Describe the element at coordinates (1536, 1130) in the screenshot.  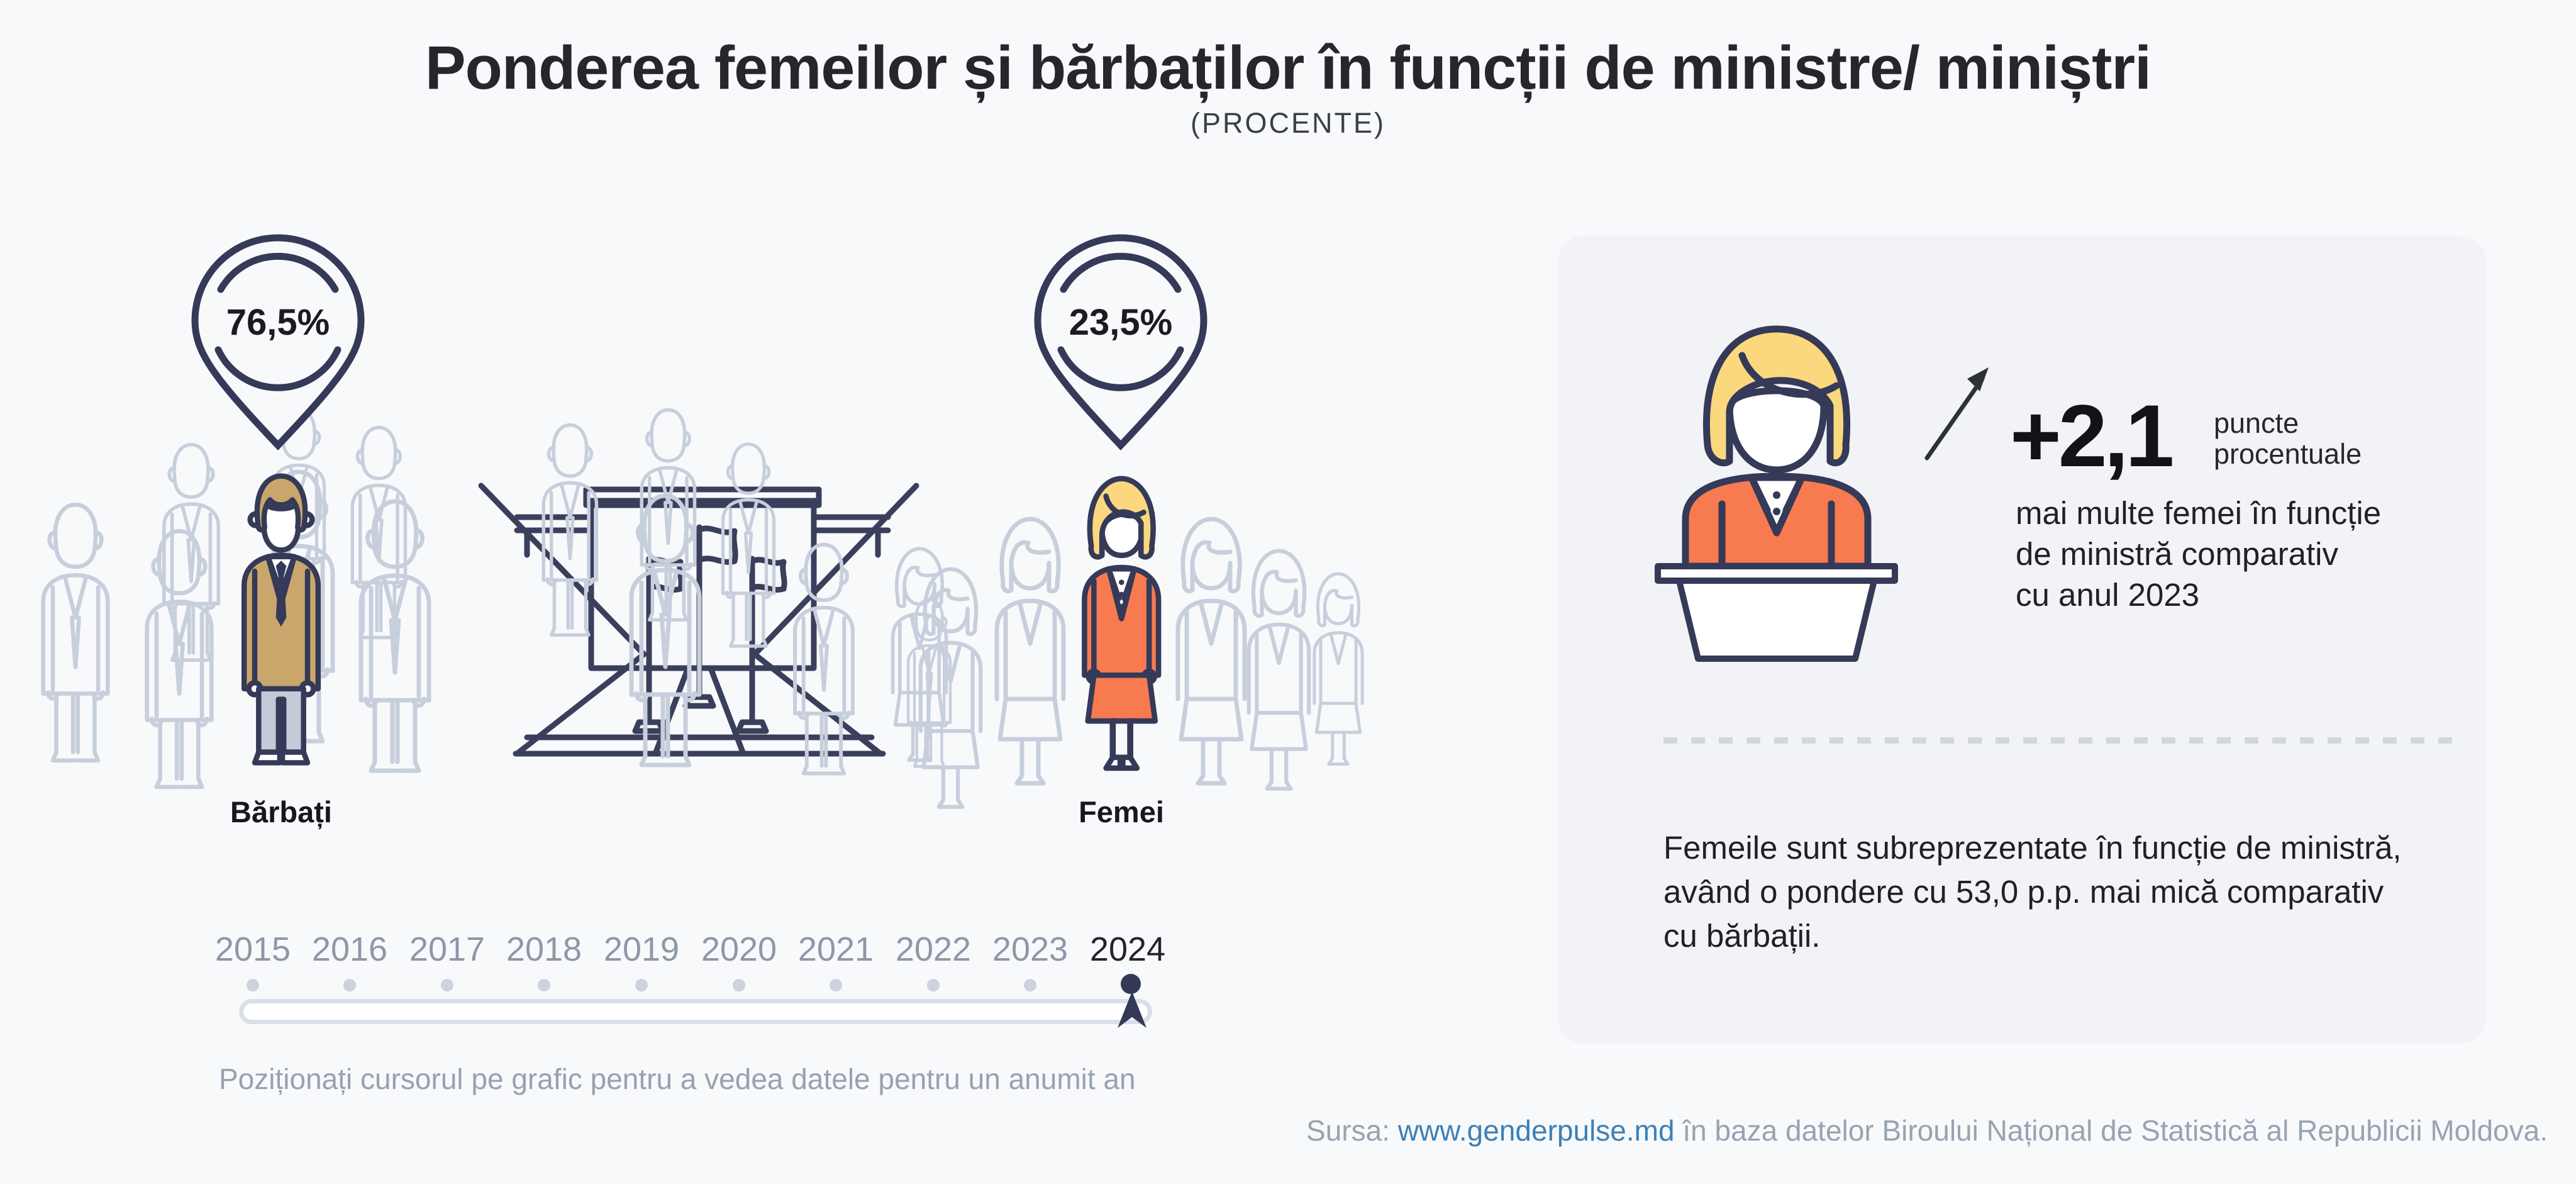
I see `source-link: www.genderpulse.md` at that location.